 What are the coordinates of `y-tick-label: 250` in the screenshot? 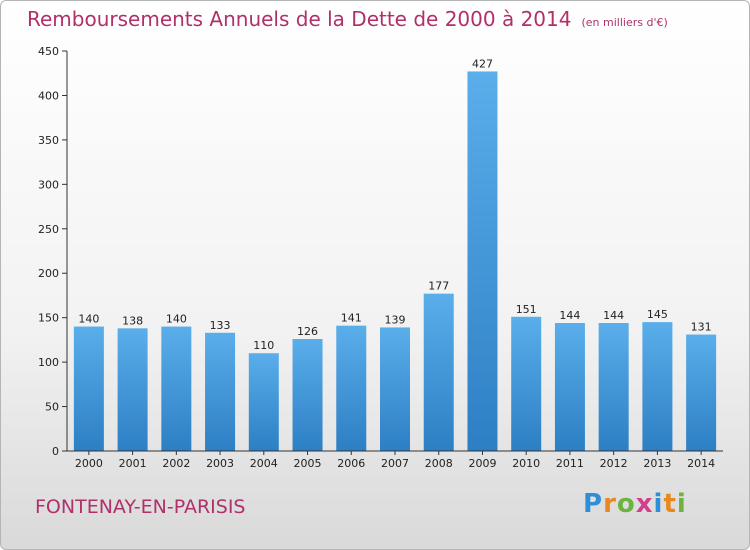 It's located at (48, 229).